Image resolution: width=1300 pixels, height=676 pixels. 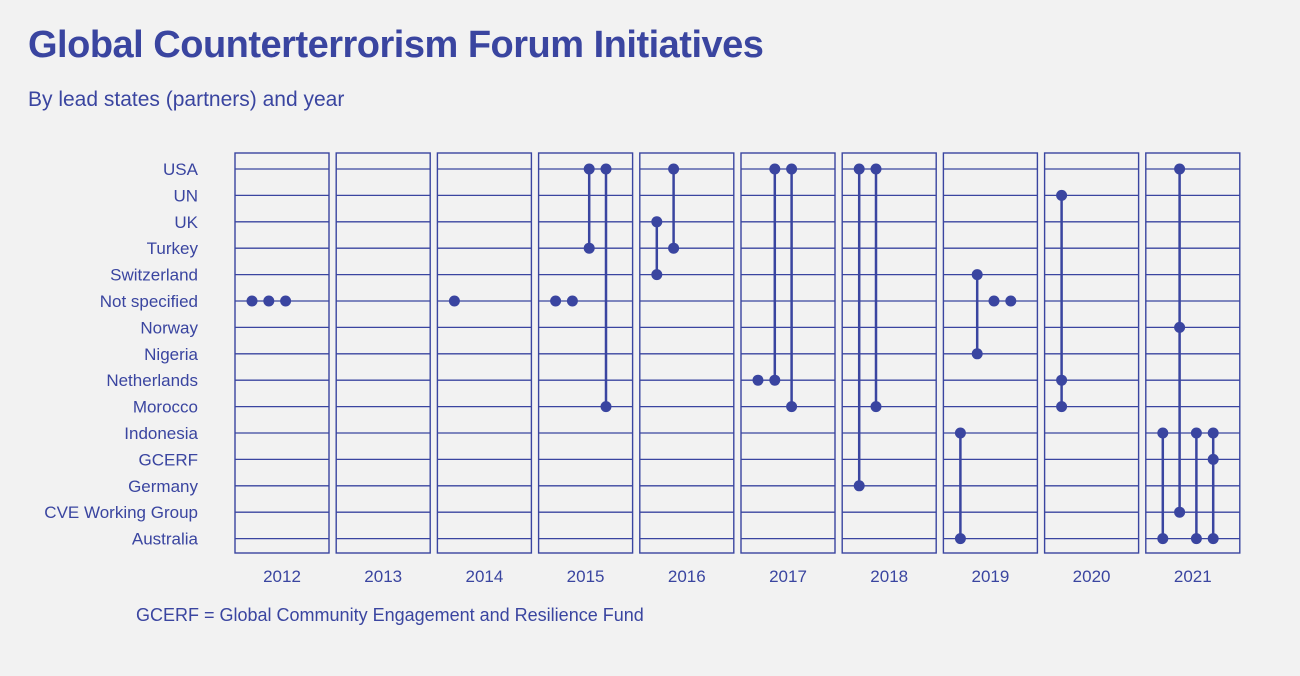 I want to click on year-panel-2017, so click(x=788, y=353).